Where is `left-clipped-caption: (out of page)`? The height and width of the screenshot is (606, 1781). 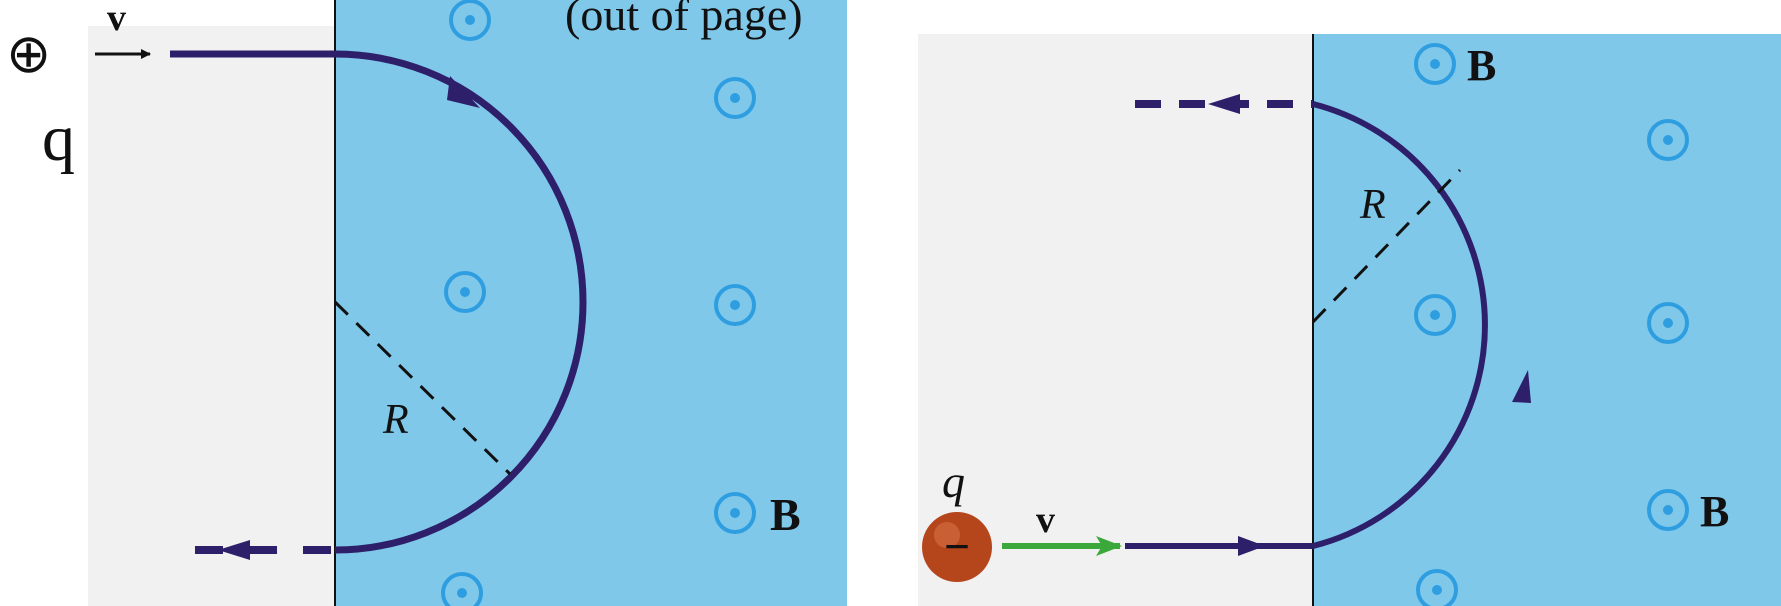 left-clipped-caption: (out of page) is located at coordinates (684, 20).